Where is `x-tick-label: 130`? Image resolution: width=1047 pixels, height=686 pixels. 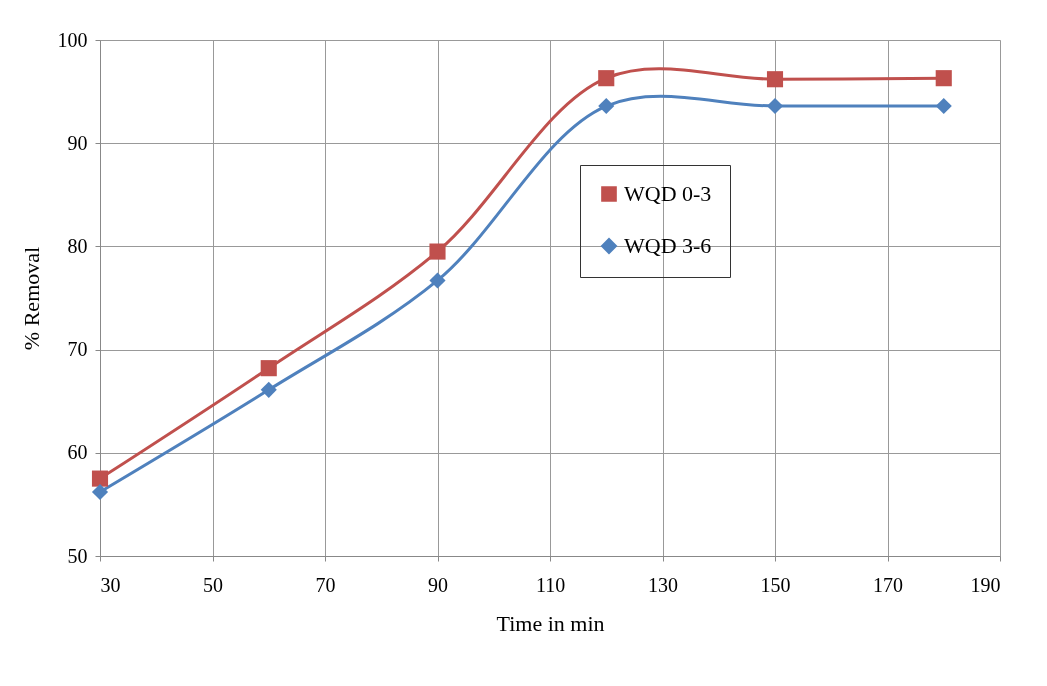 x-tick-label: 130 is located at coordinates (663, 584).